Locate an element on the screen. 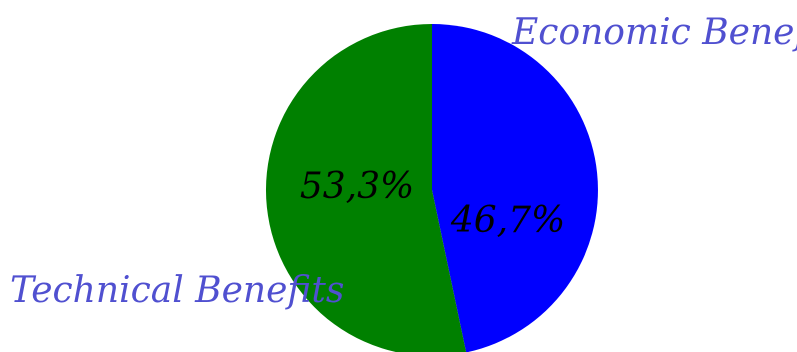 Image resolution: width=797 pixels, height=352 pixels. slice-name-label-technical: Technical Benefits is located at coordinates (177, 290).